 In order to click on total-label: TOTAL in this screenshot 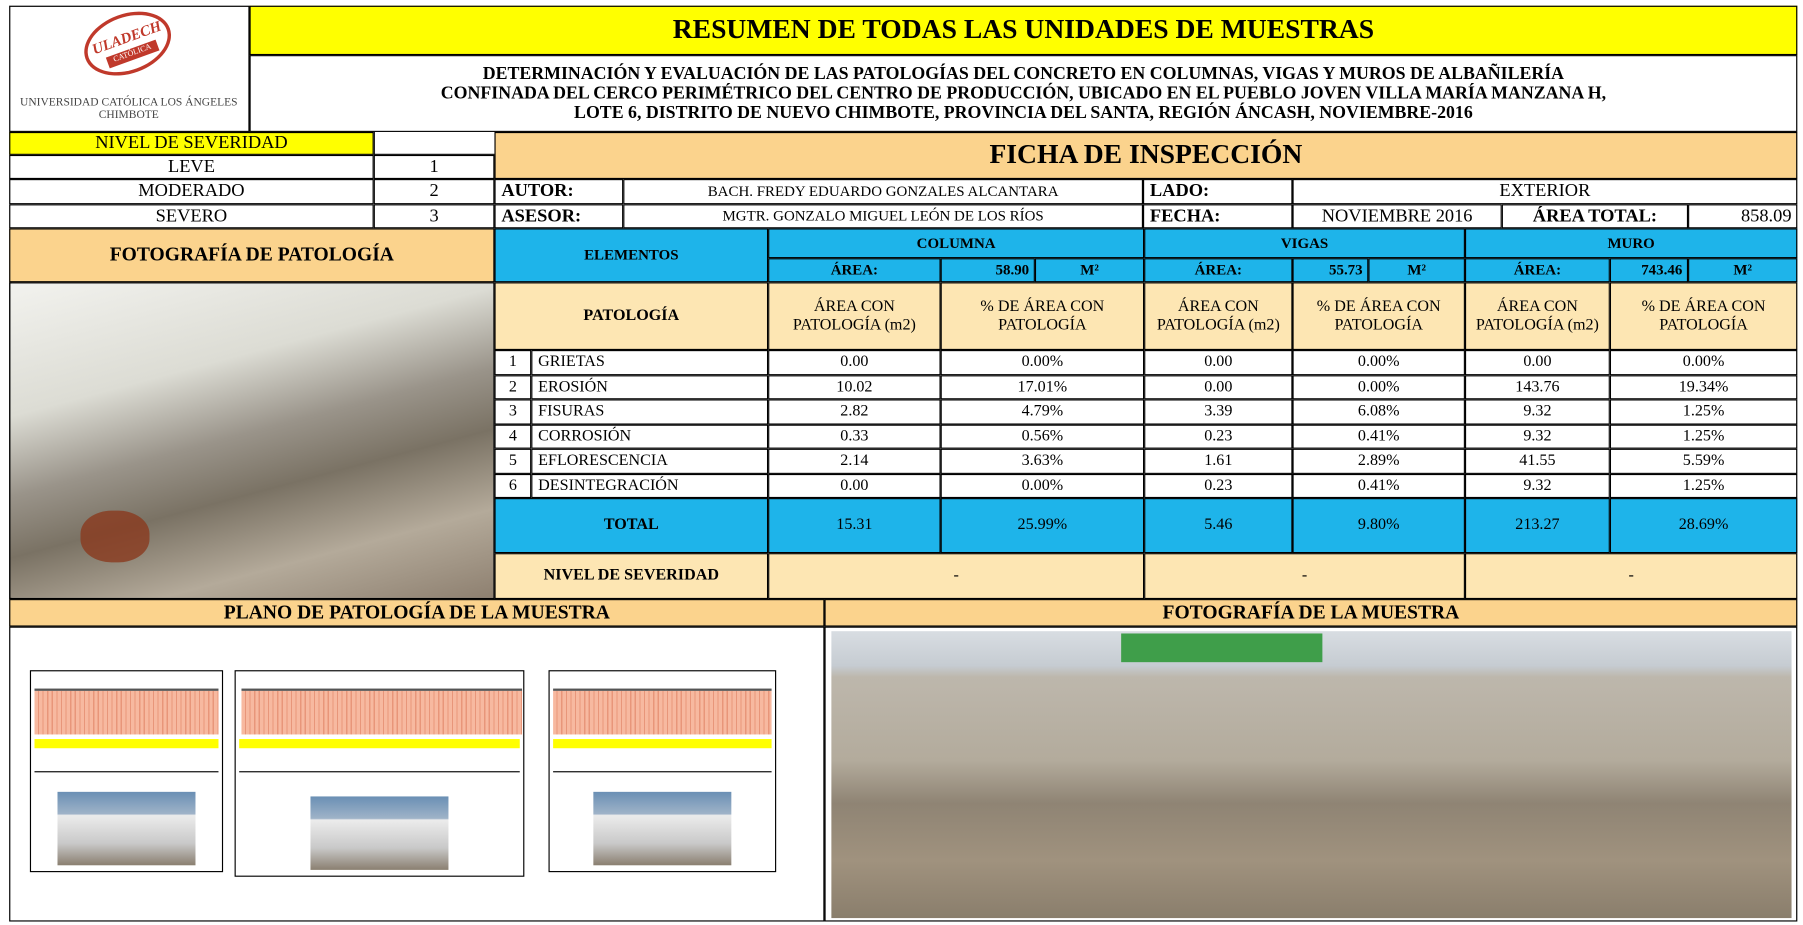, I will do `click(631, 526)`.